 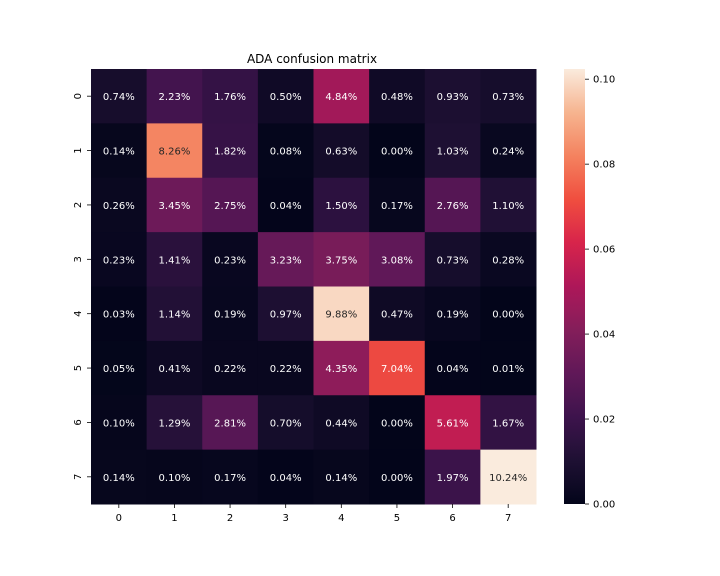 I want to click on cell-label: 0.74%, so click(x=119, y=97).